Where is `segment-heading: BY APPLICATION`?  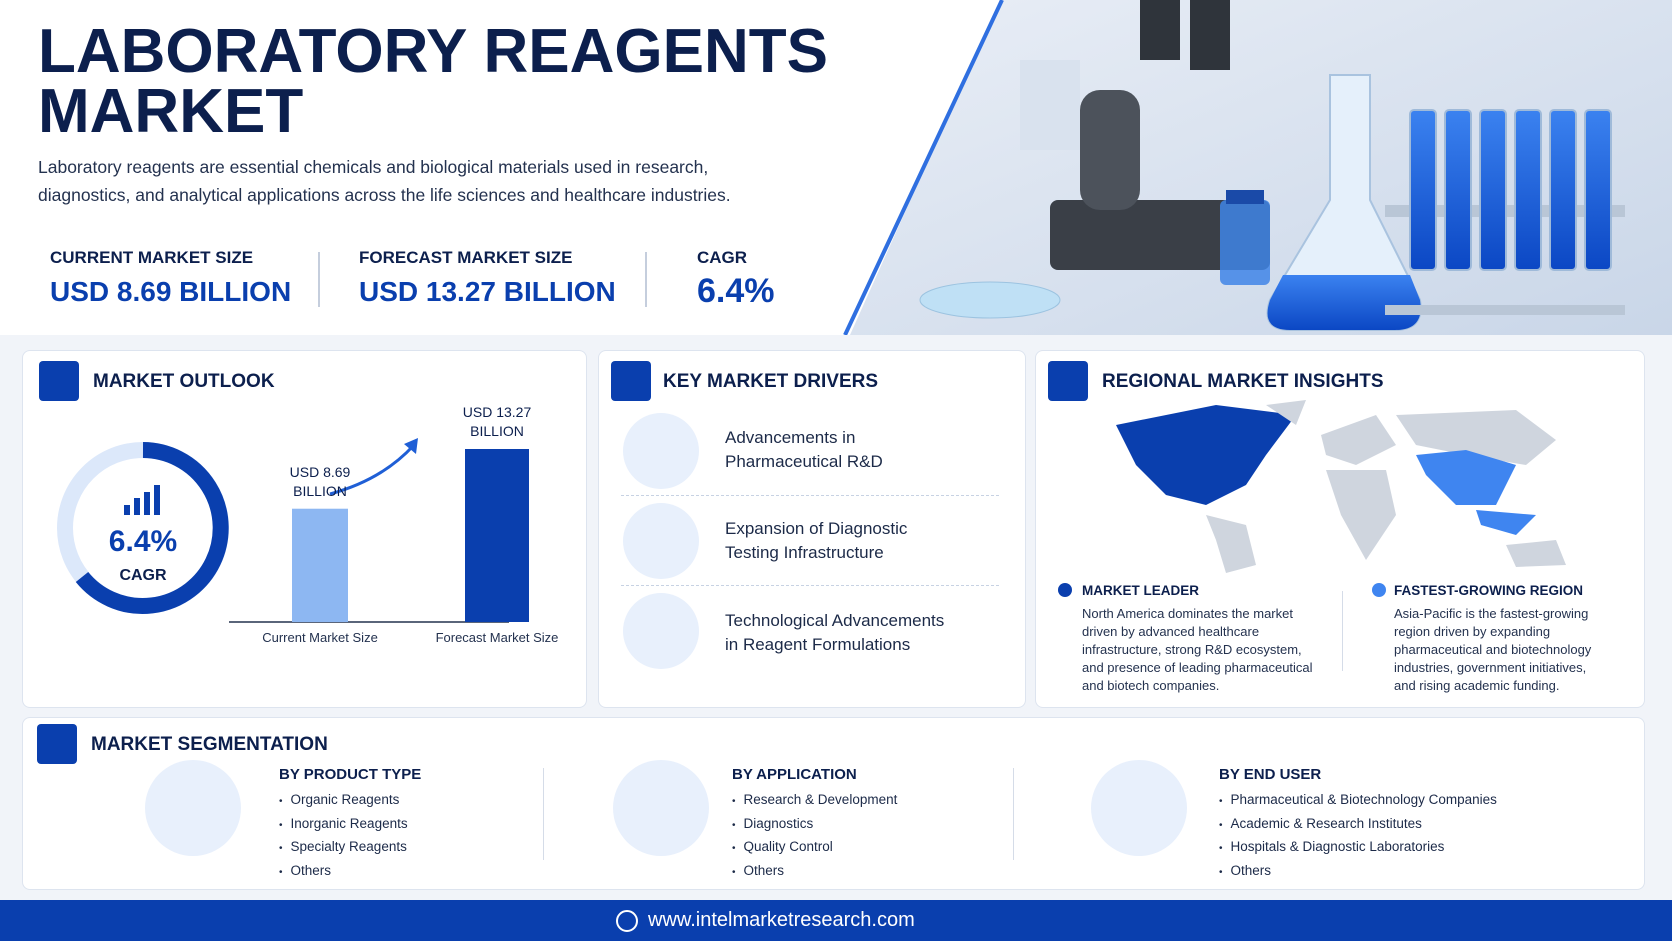
segment-heading: BY APPLICATION is located at coordinates (794, 774).